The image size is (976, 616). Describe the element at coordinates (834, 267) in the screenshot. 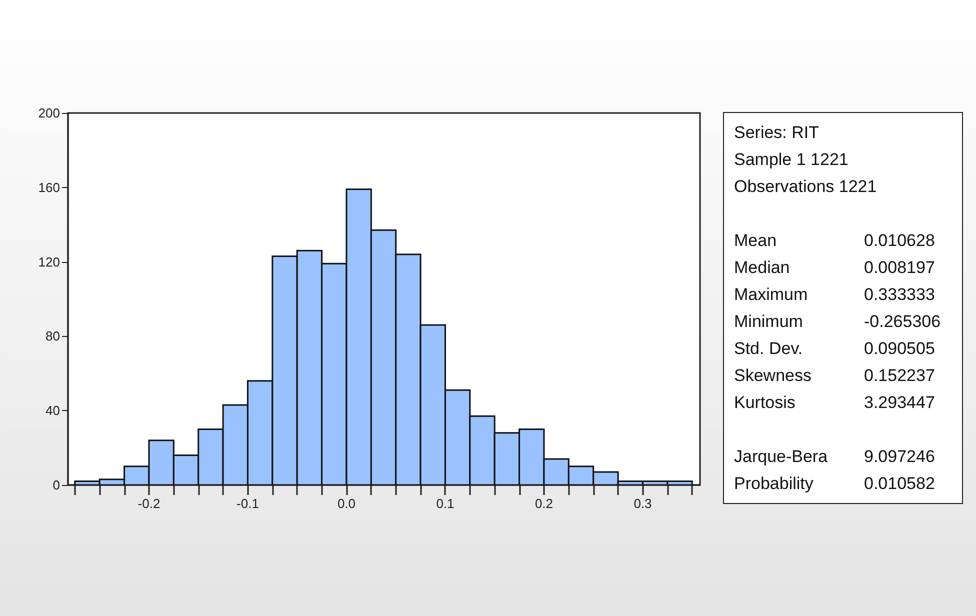

I see `text: Median 0.008197` at that location.